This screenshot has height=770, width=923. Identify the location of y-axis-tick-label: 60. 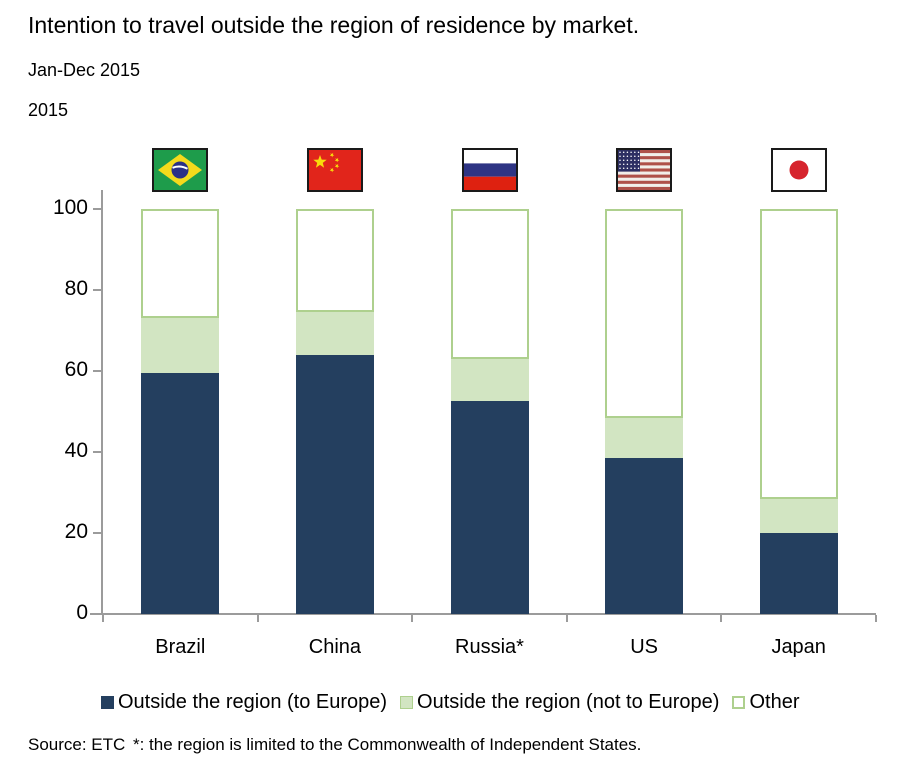
(76, 369).